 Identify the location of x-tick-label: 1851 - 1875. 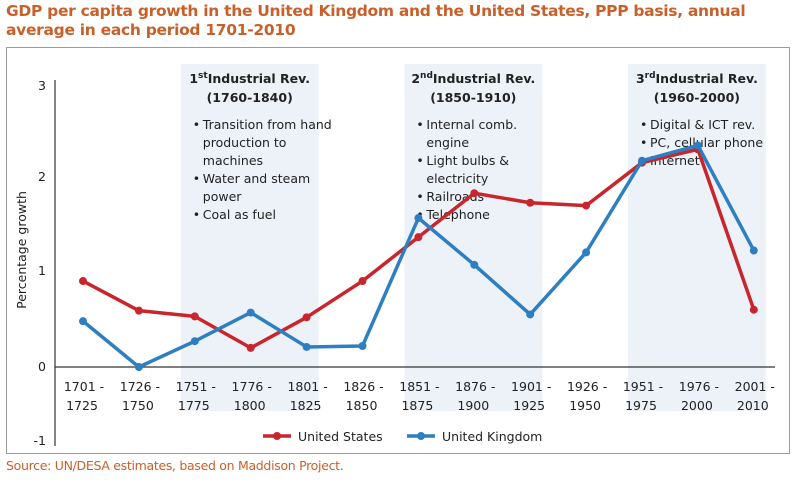
(419, 396).